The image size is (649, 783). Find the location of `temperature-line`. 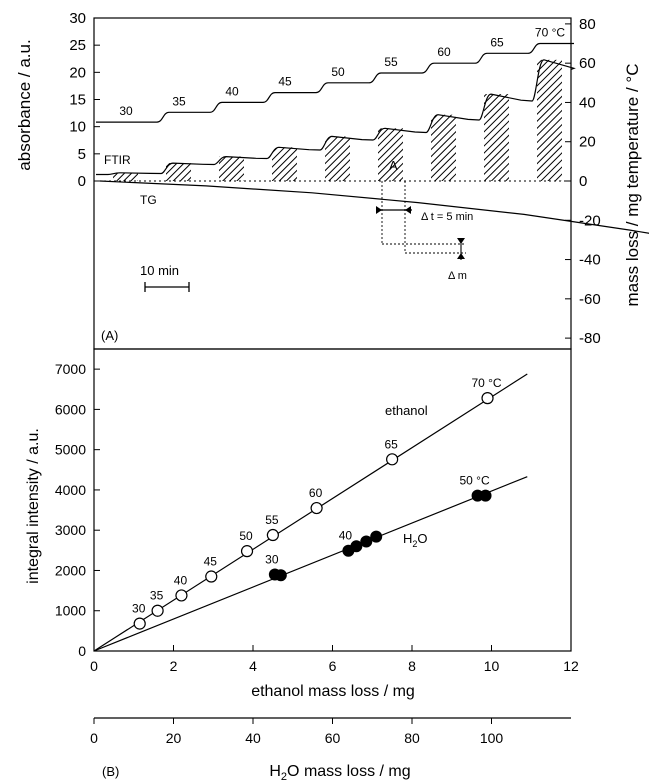

temperature-line is located at coordinates (335, 82).